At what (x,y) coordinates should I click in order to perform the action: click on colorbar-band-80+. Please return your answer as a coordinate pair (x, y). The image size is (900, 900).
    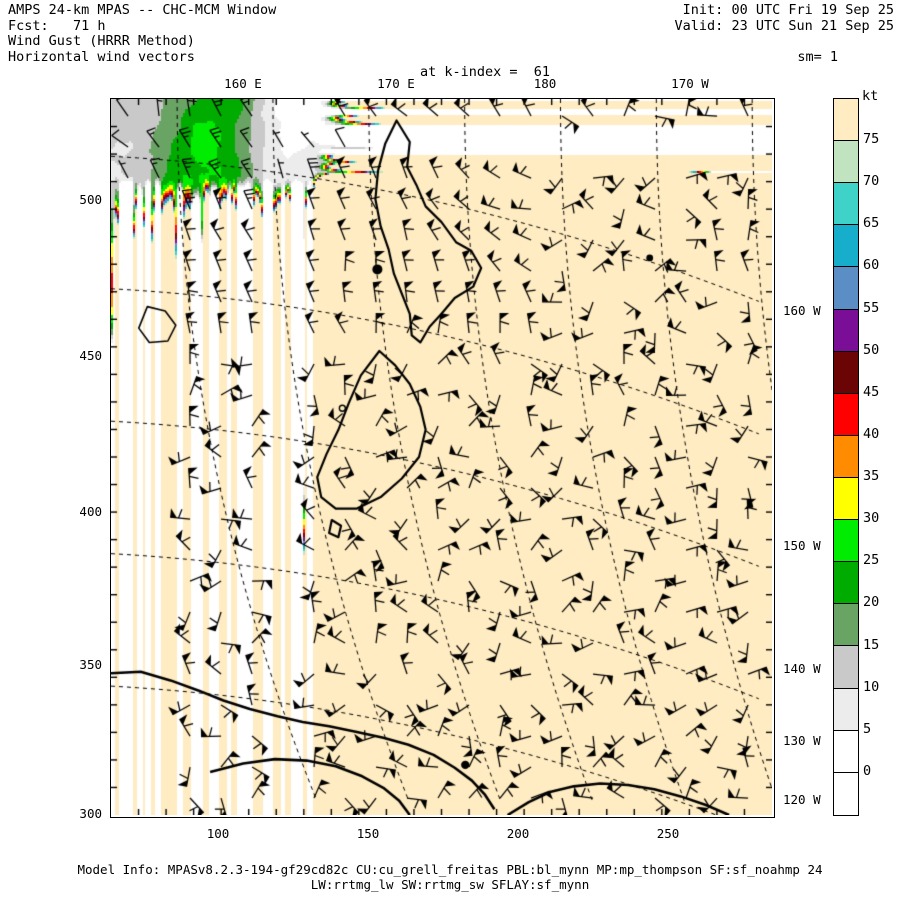
    Looking at the image, I should click on (846, 120).